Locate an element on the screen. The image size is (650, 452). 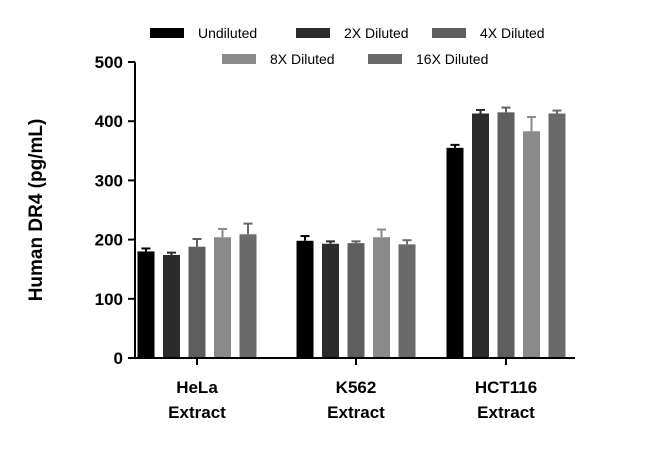
legend-label: 8X Diluted is located at coordinates (302, 59).